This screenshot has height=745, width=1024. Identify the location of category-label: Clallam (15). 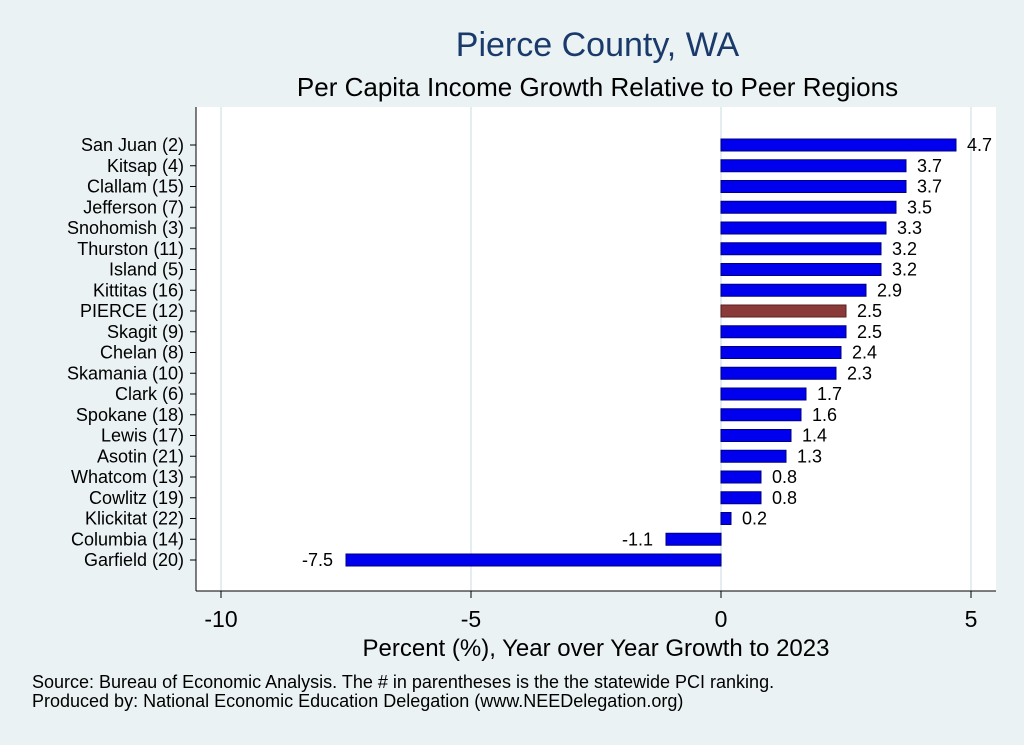
(135, 187).